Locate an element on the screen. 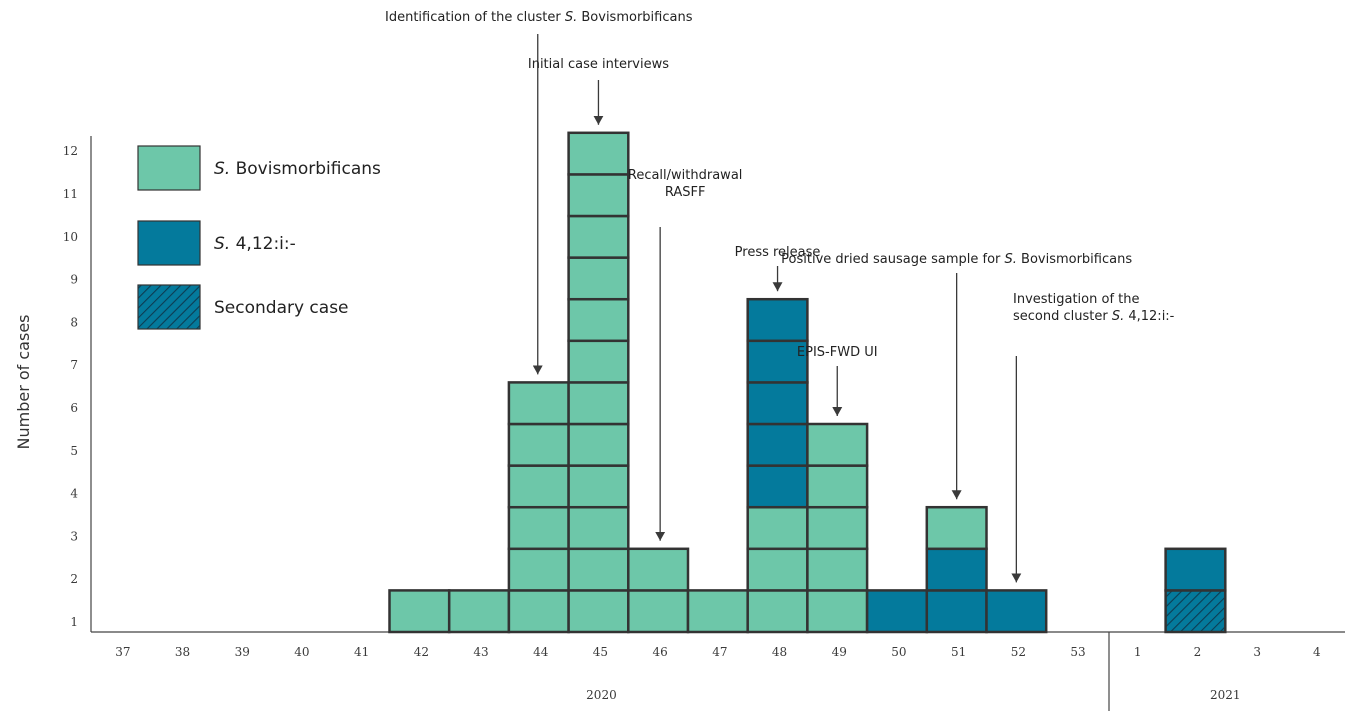 The height and width of the screenshot is (711, 1352). y-tick-label: 2 is located at coordinates (74, 579).